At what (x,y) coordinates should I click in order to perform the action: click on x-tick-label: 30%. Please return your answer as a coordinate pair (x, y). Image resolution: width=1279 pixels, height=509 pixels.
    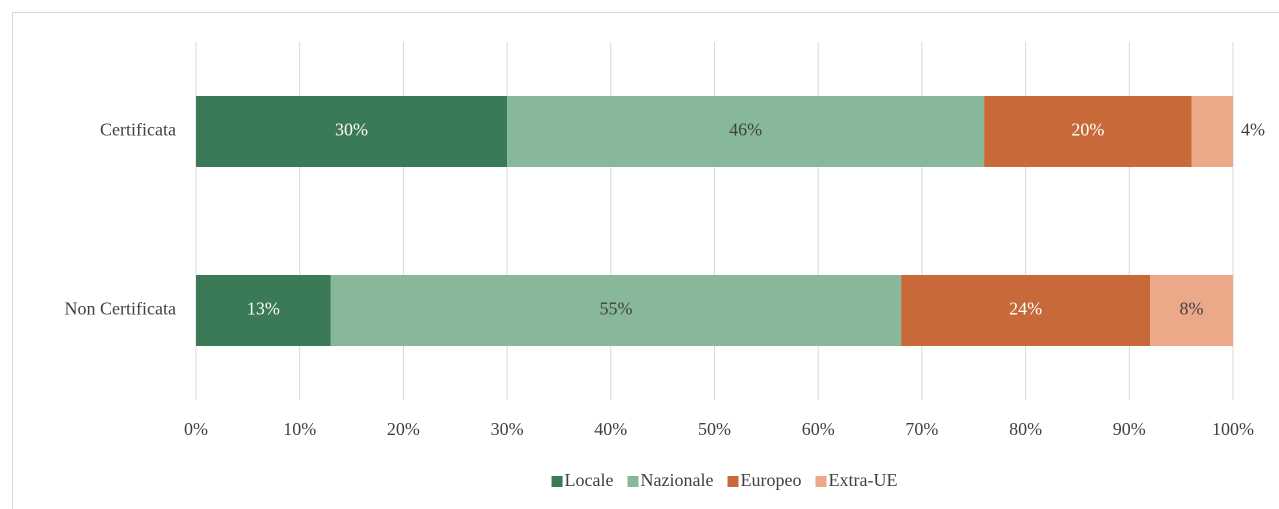
    Looking at the image, I should click on (507, 429).